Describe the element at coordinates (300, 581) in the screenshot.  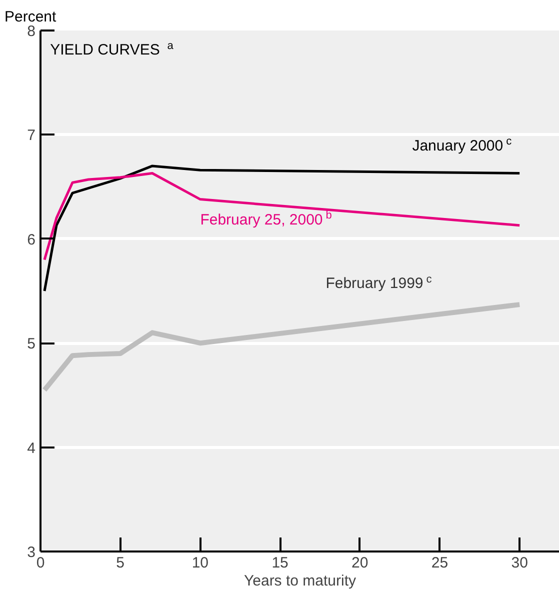
I see `x-axis-title: Years to maturity` at that location.